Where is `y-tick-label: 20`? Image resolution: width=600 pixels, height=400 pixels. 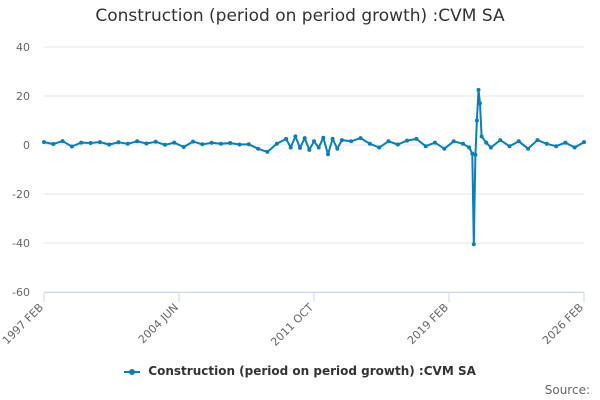
y-tick-label: 20 is located at coordinates (23, 96).